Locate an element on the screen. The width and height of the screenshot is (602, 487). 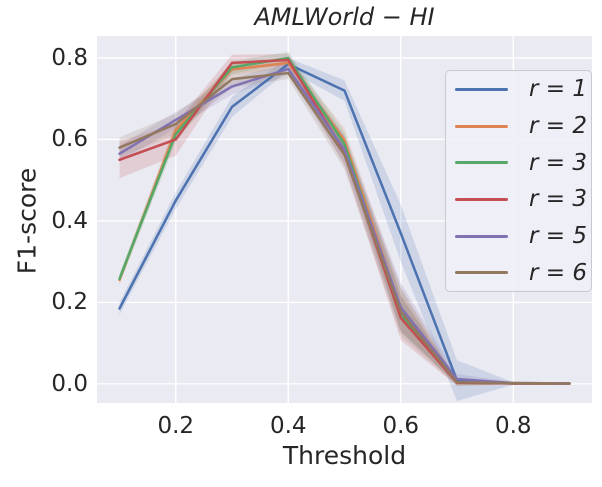
legend-label: r = 2 is located at coordinates (558, 126).